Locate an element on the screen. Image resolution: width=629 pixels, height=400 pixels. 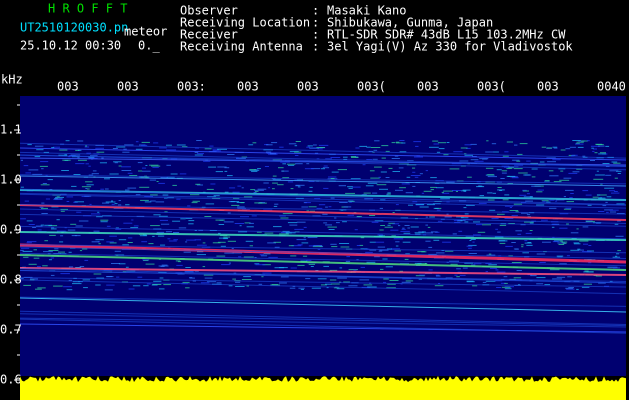
time-label: 003 is located at coordinates (68, 87).